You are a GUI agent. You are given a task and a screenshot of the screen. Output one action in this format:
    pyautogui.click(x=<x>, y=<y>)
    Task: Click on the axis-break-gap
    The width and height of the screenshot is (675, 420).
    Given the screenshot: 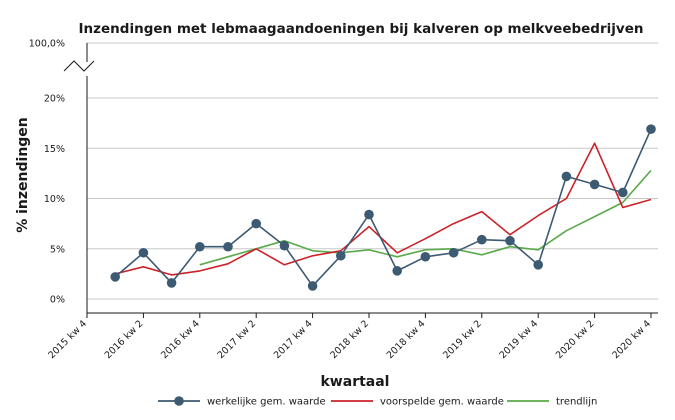 What is the action you would take?
    pyautogui.click(x=87, y=69)
    